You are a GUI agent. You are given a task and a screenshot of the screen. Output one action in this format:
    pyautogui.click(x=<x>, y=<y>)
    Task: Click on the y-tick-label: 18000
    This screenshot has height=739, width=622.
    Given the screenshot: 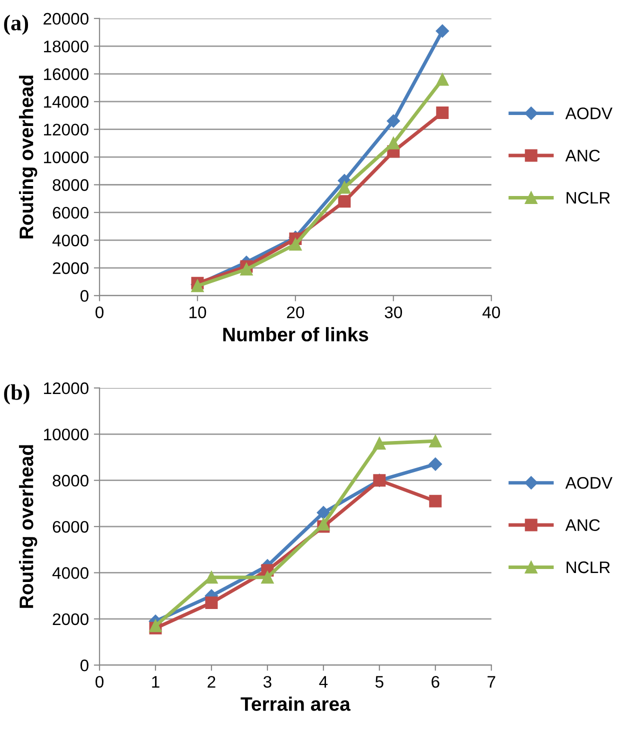 What is the action you would take?
    pyautogui.click(x=66, y=46)
    